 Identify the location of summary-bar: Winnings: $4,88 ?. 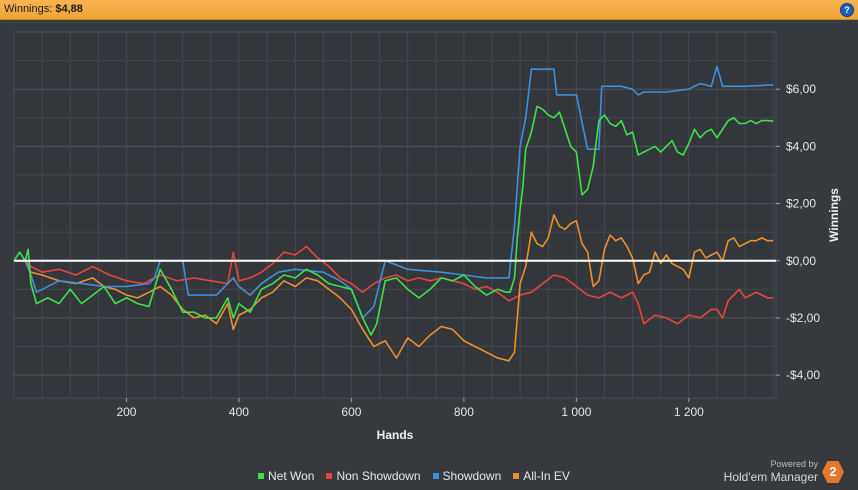
(429, 10).